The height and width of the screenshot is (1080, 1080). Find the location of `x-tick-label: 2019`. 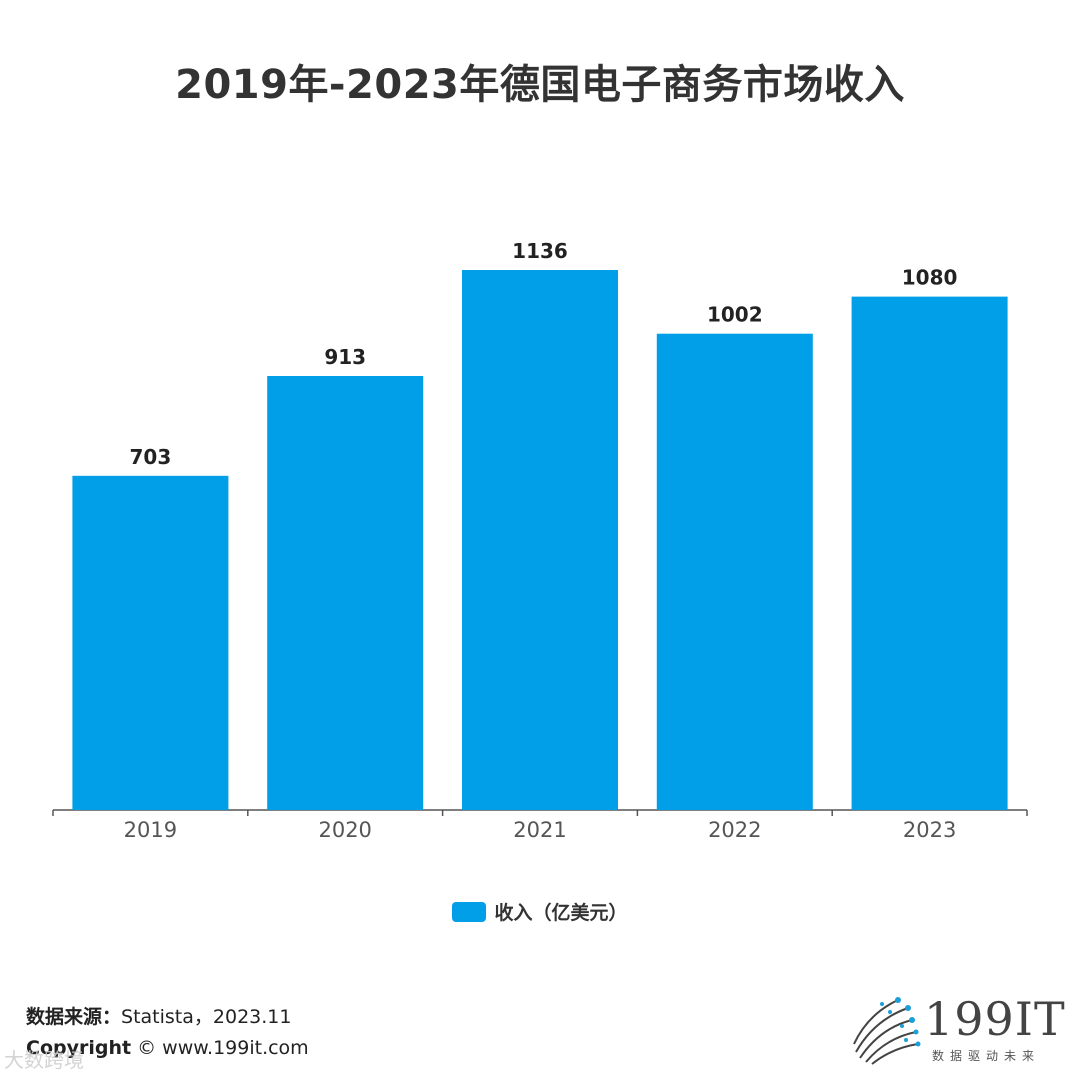

x-tick-label: 2019 is located at coordinates (150, 830).